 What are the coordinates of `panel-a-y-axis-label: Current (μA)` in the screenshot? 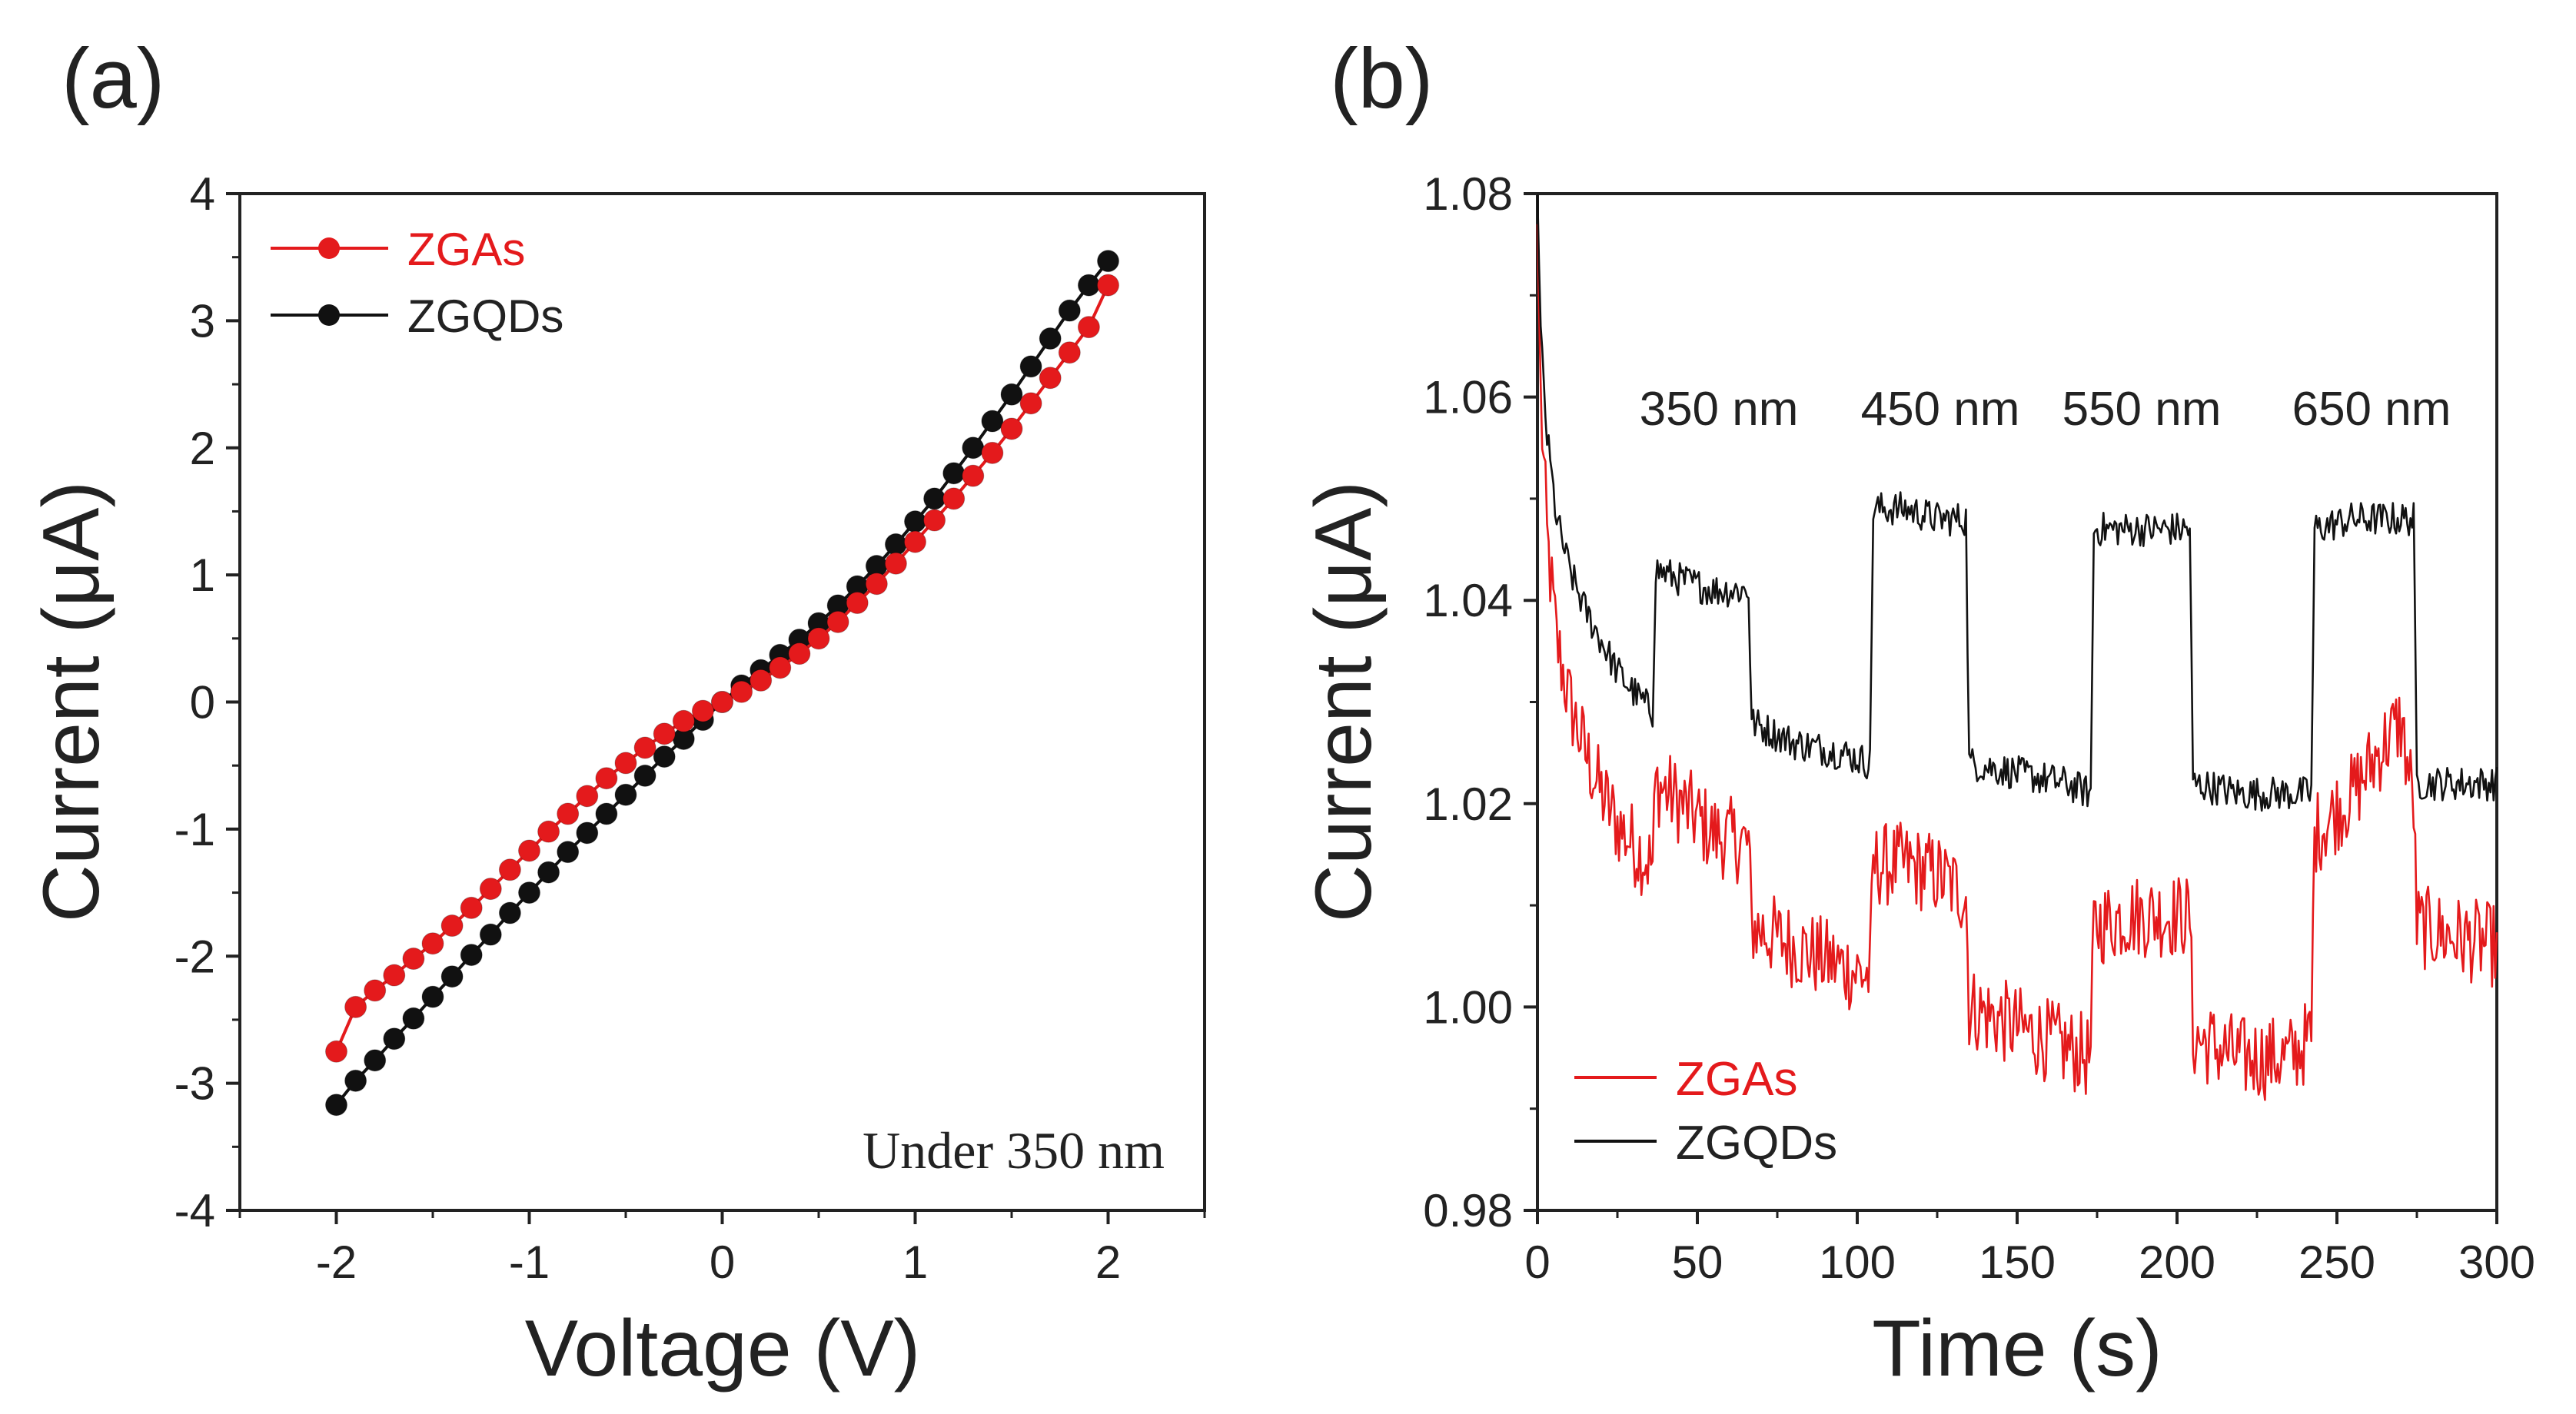 It's located at (71, 701).